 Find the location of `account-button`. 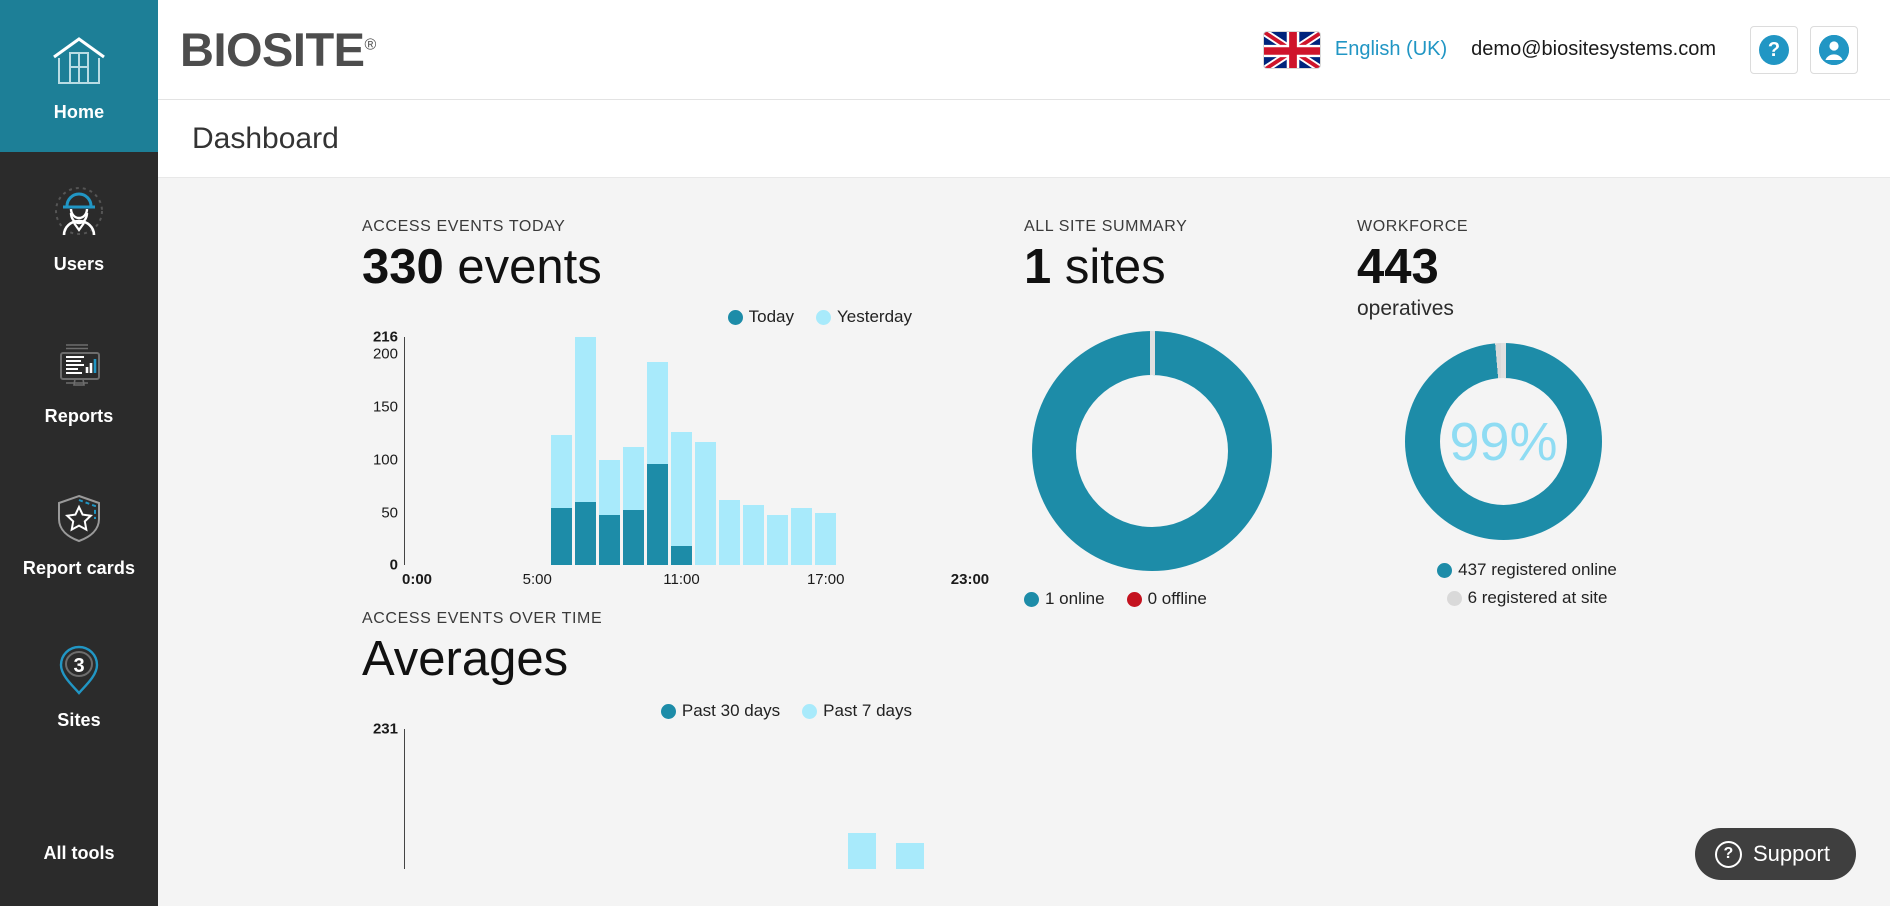

account-button is located at coordinates (1834, 49).